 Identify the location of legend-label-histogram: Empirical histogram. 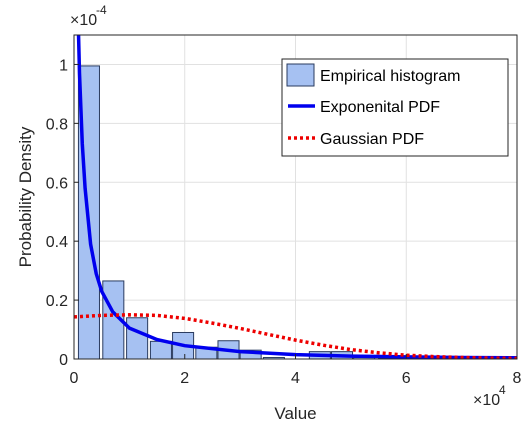
(390, 76).